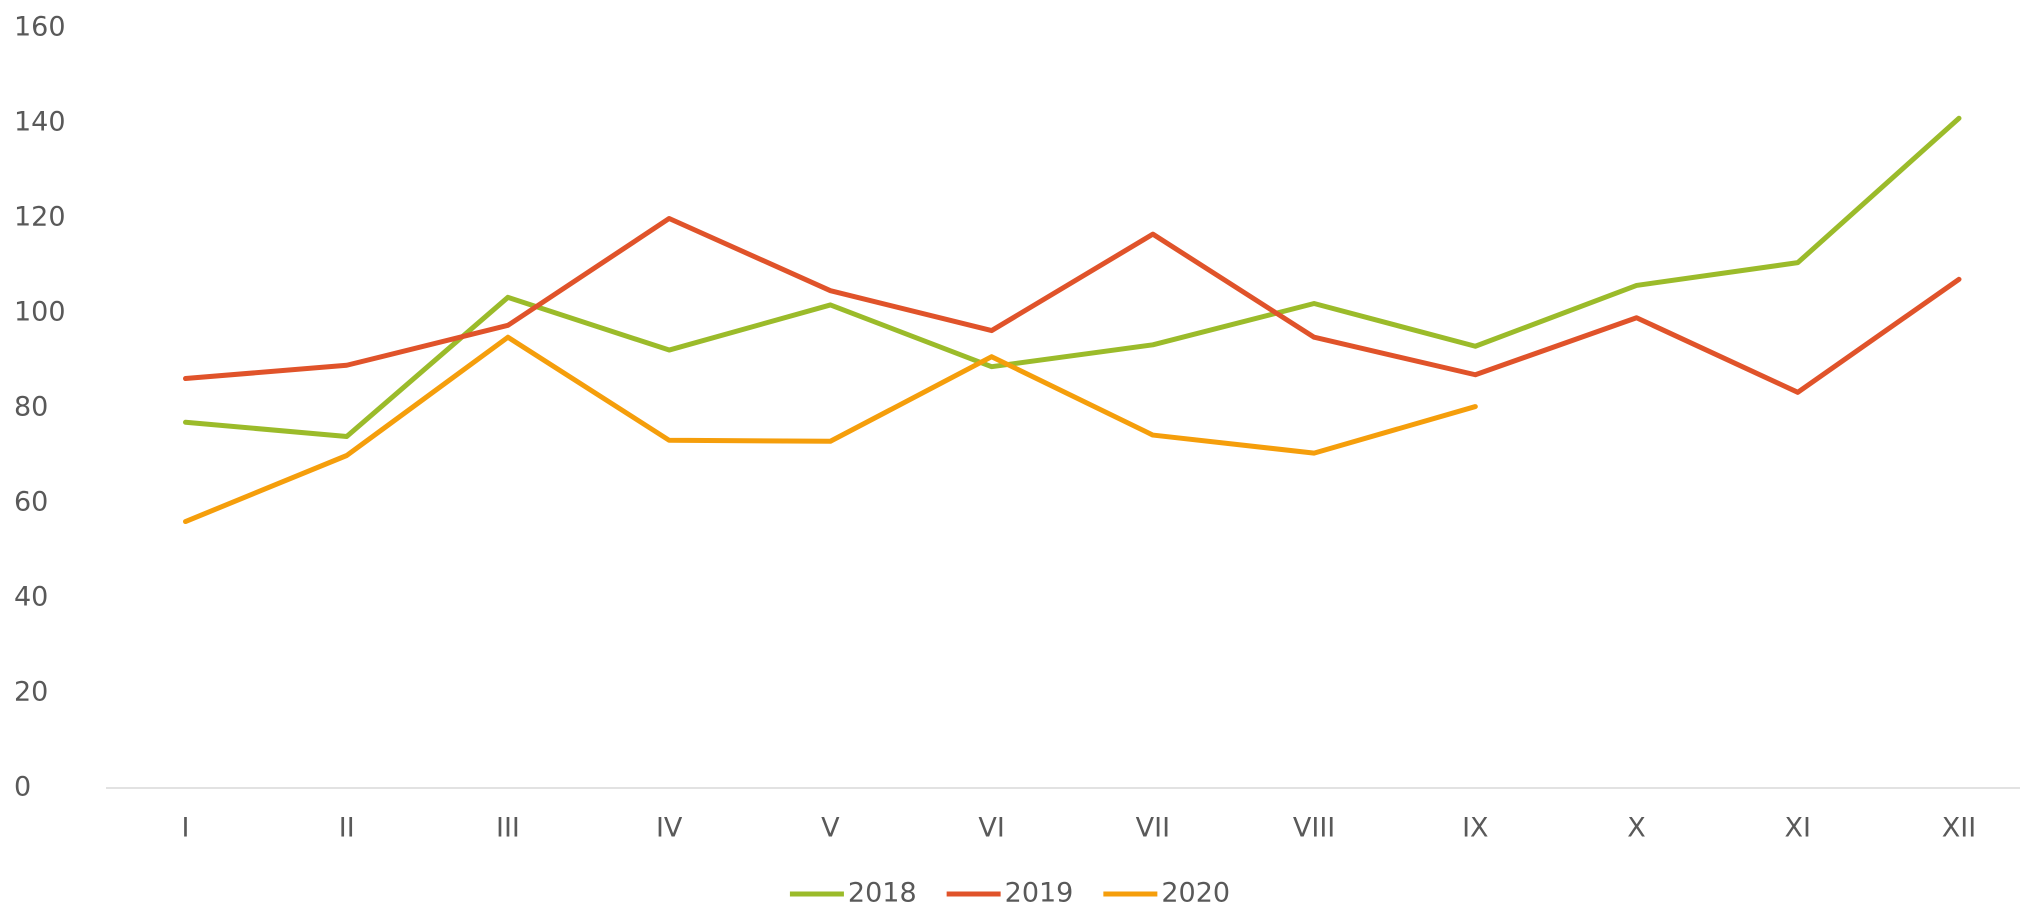 This screenshot has width=2020, height=914. I want to click on x-tick-label: II, so click(347, 828).